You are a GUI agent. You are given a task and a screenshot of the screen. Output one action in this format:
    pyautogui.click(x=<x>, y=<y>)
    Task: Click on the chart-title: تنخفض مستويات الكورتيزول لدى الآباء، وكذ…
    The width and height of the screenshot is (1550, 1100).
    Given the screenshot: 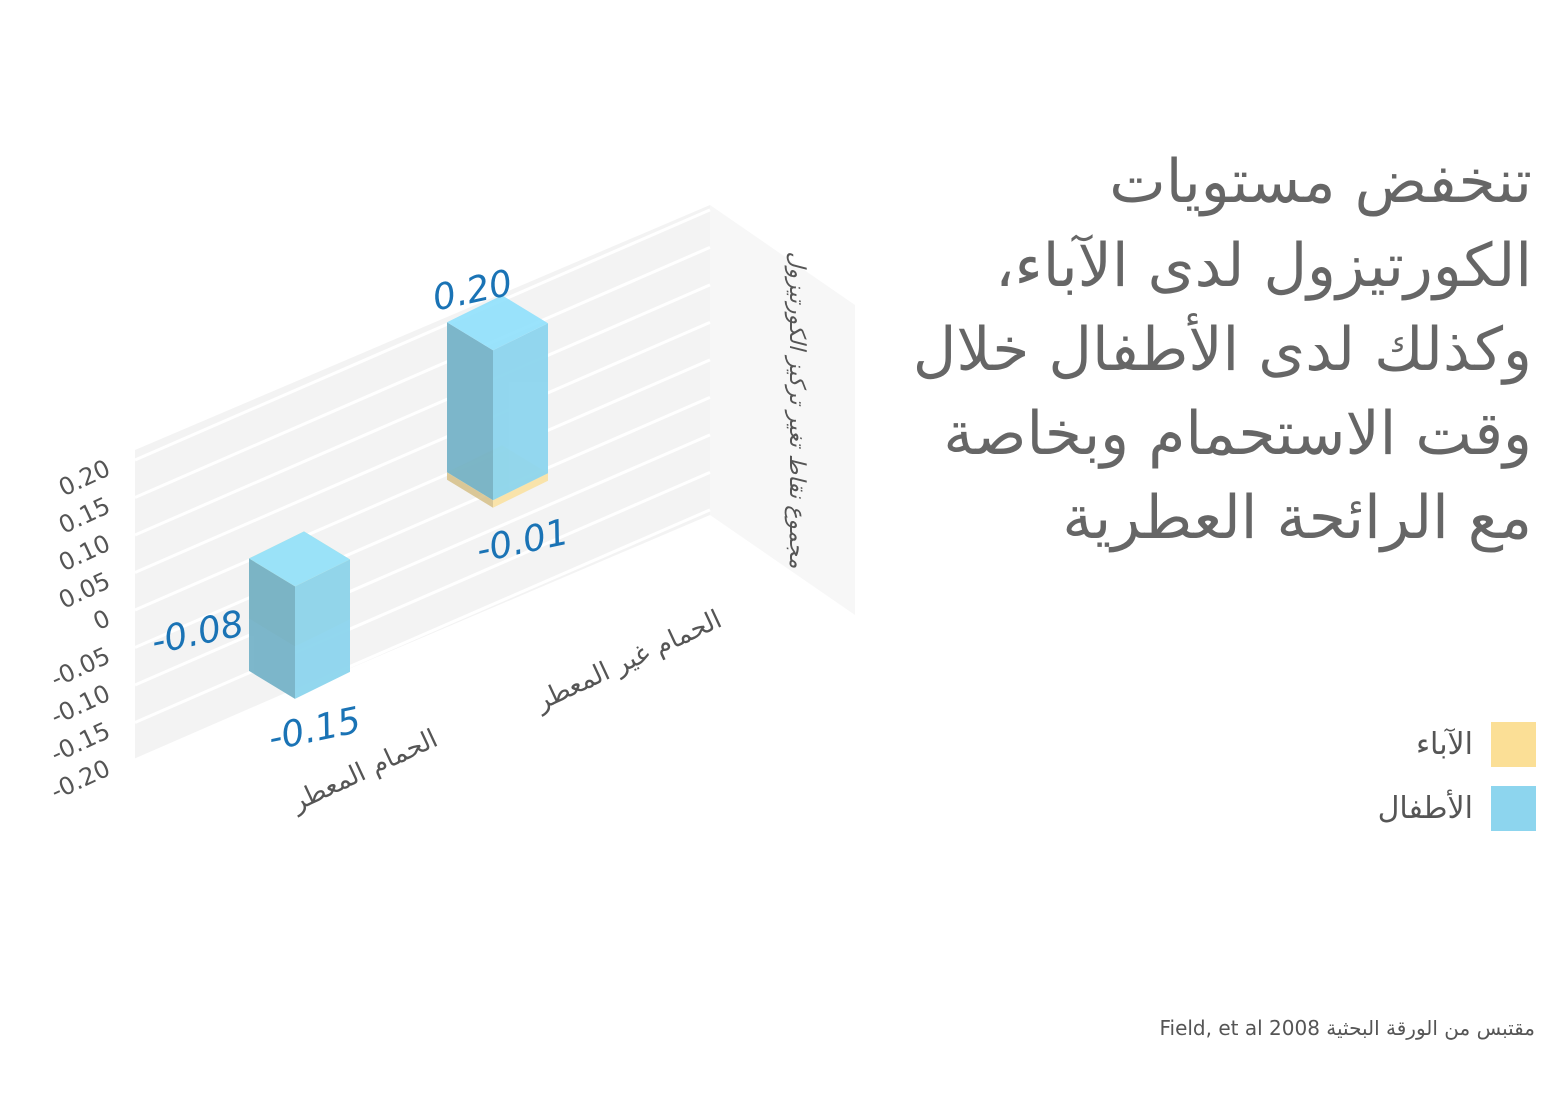 What is the action you would take?
    pyautogui.click(x=1222, y=350)
    